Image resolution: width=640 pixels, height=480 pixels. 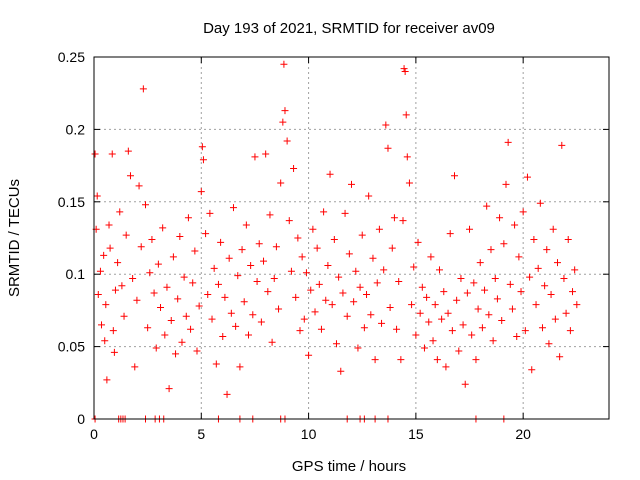 What do you see at coordinates (416, 434) in the screenshot?
I see `x-tick-label: 15` at bounding box center [416, 434].